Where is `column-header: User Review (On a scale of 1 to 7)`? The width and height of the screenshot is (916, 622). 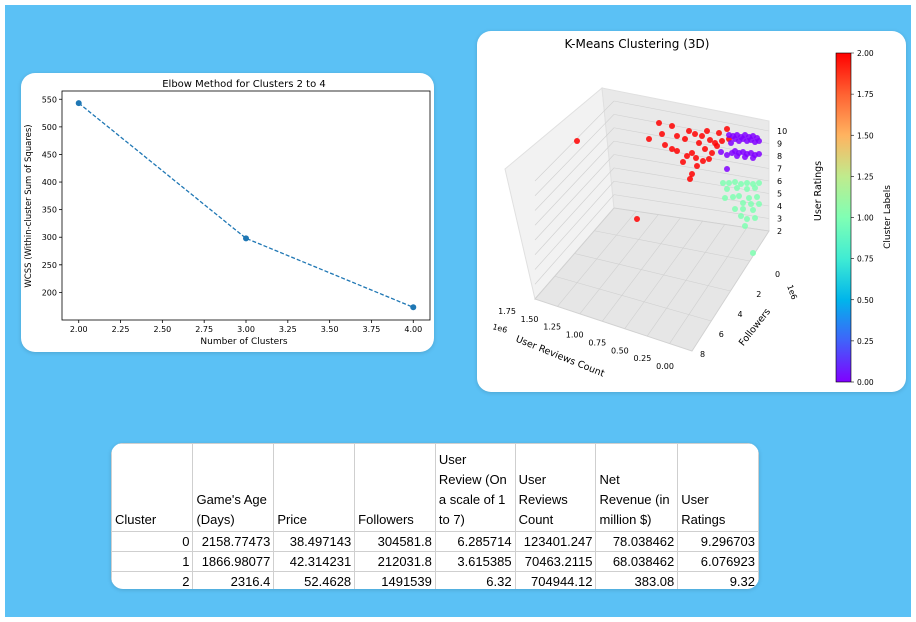 column-header: User Review (On a scale of 1 to 7) is located at coordinates (475, 487).